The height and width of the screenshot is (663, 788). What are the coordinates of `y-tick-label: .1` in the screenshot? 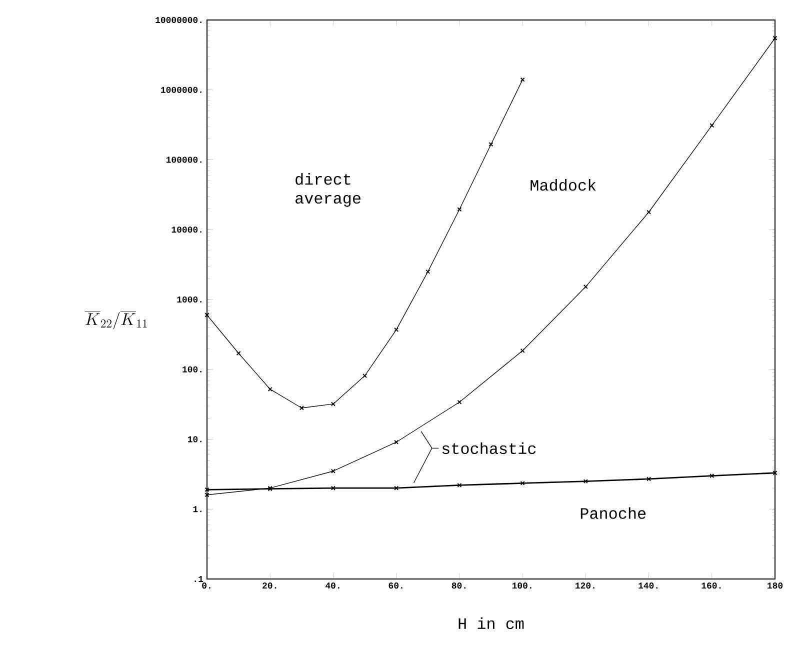 It's located at (199, 579).